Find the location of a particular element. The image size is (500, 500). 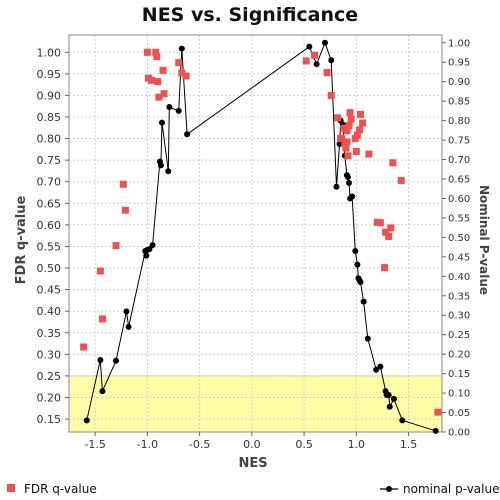

left-tick-label: 0.60 is located at coordinates (49, 225).